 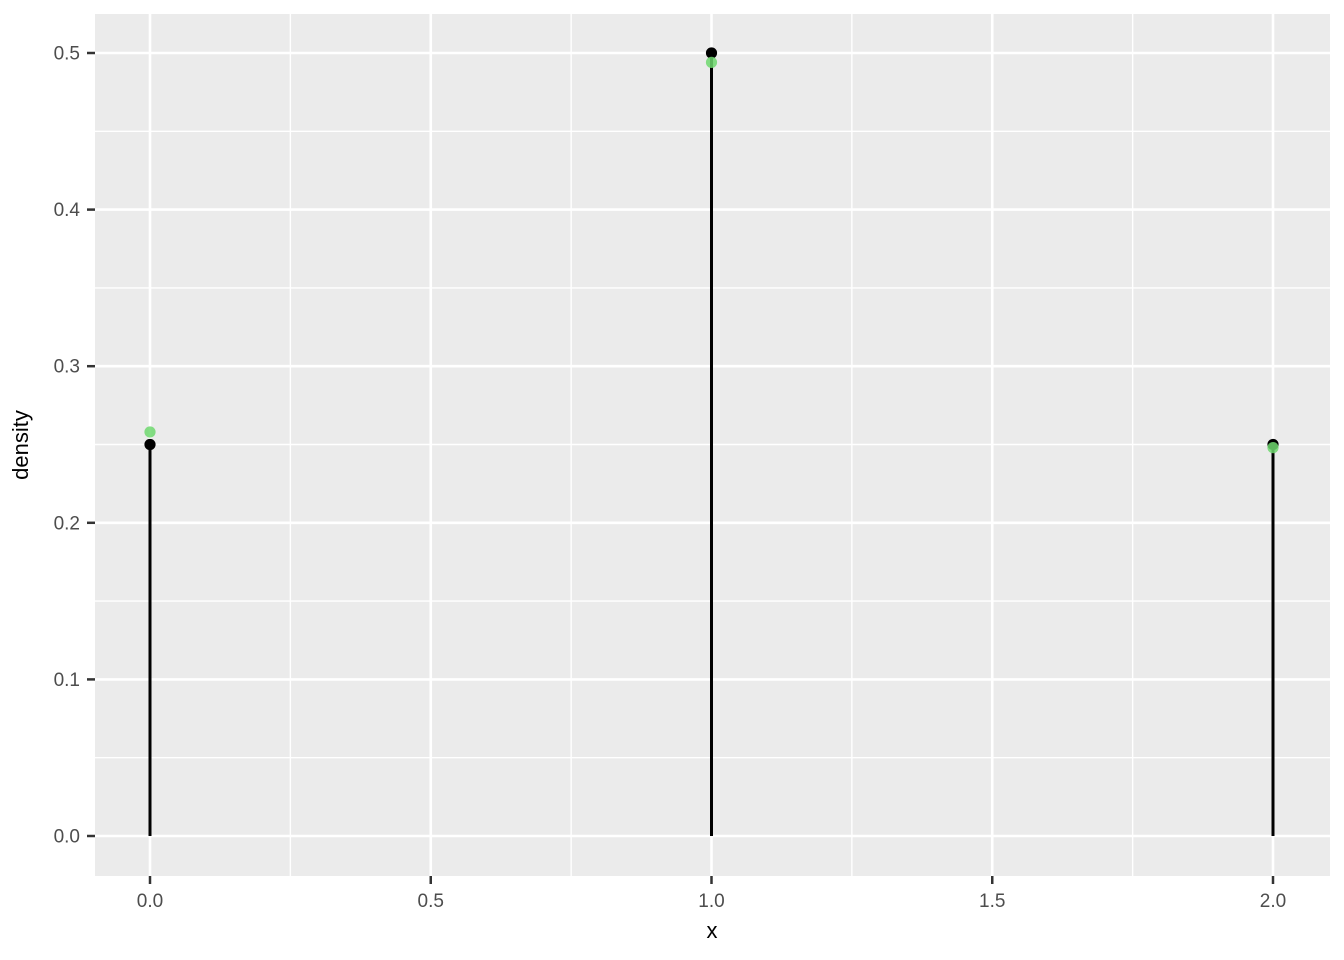 What do you see at coordinates (992, 901) in the screenshot?
I see `x-tick-label: 1.5` at bounding box center [992, 901].